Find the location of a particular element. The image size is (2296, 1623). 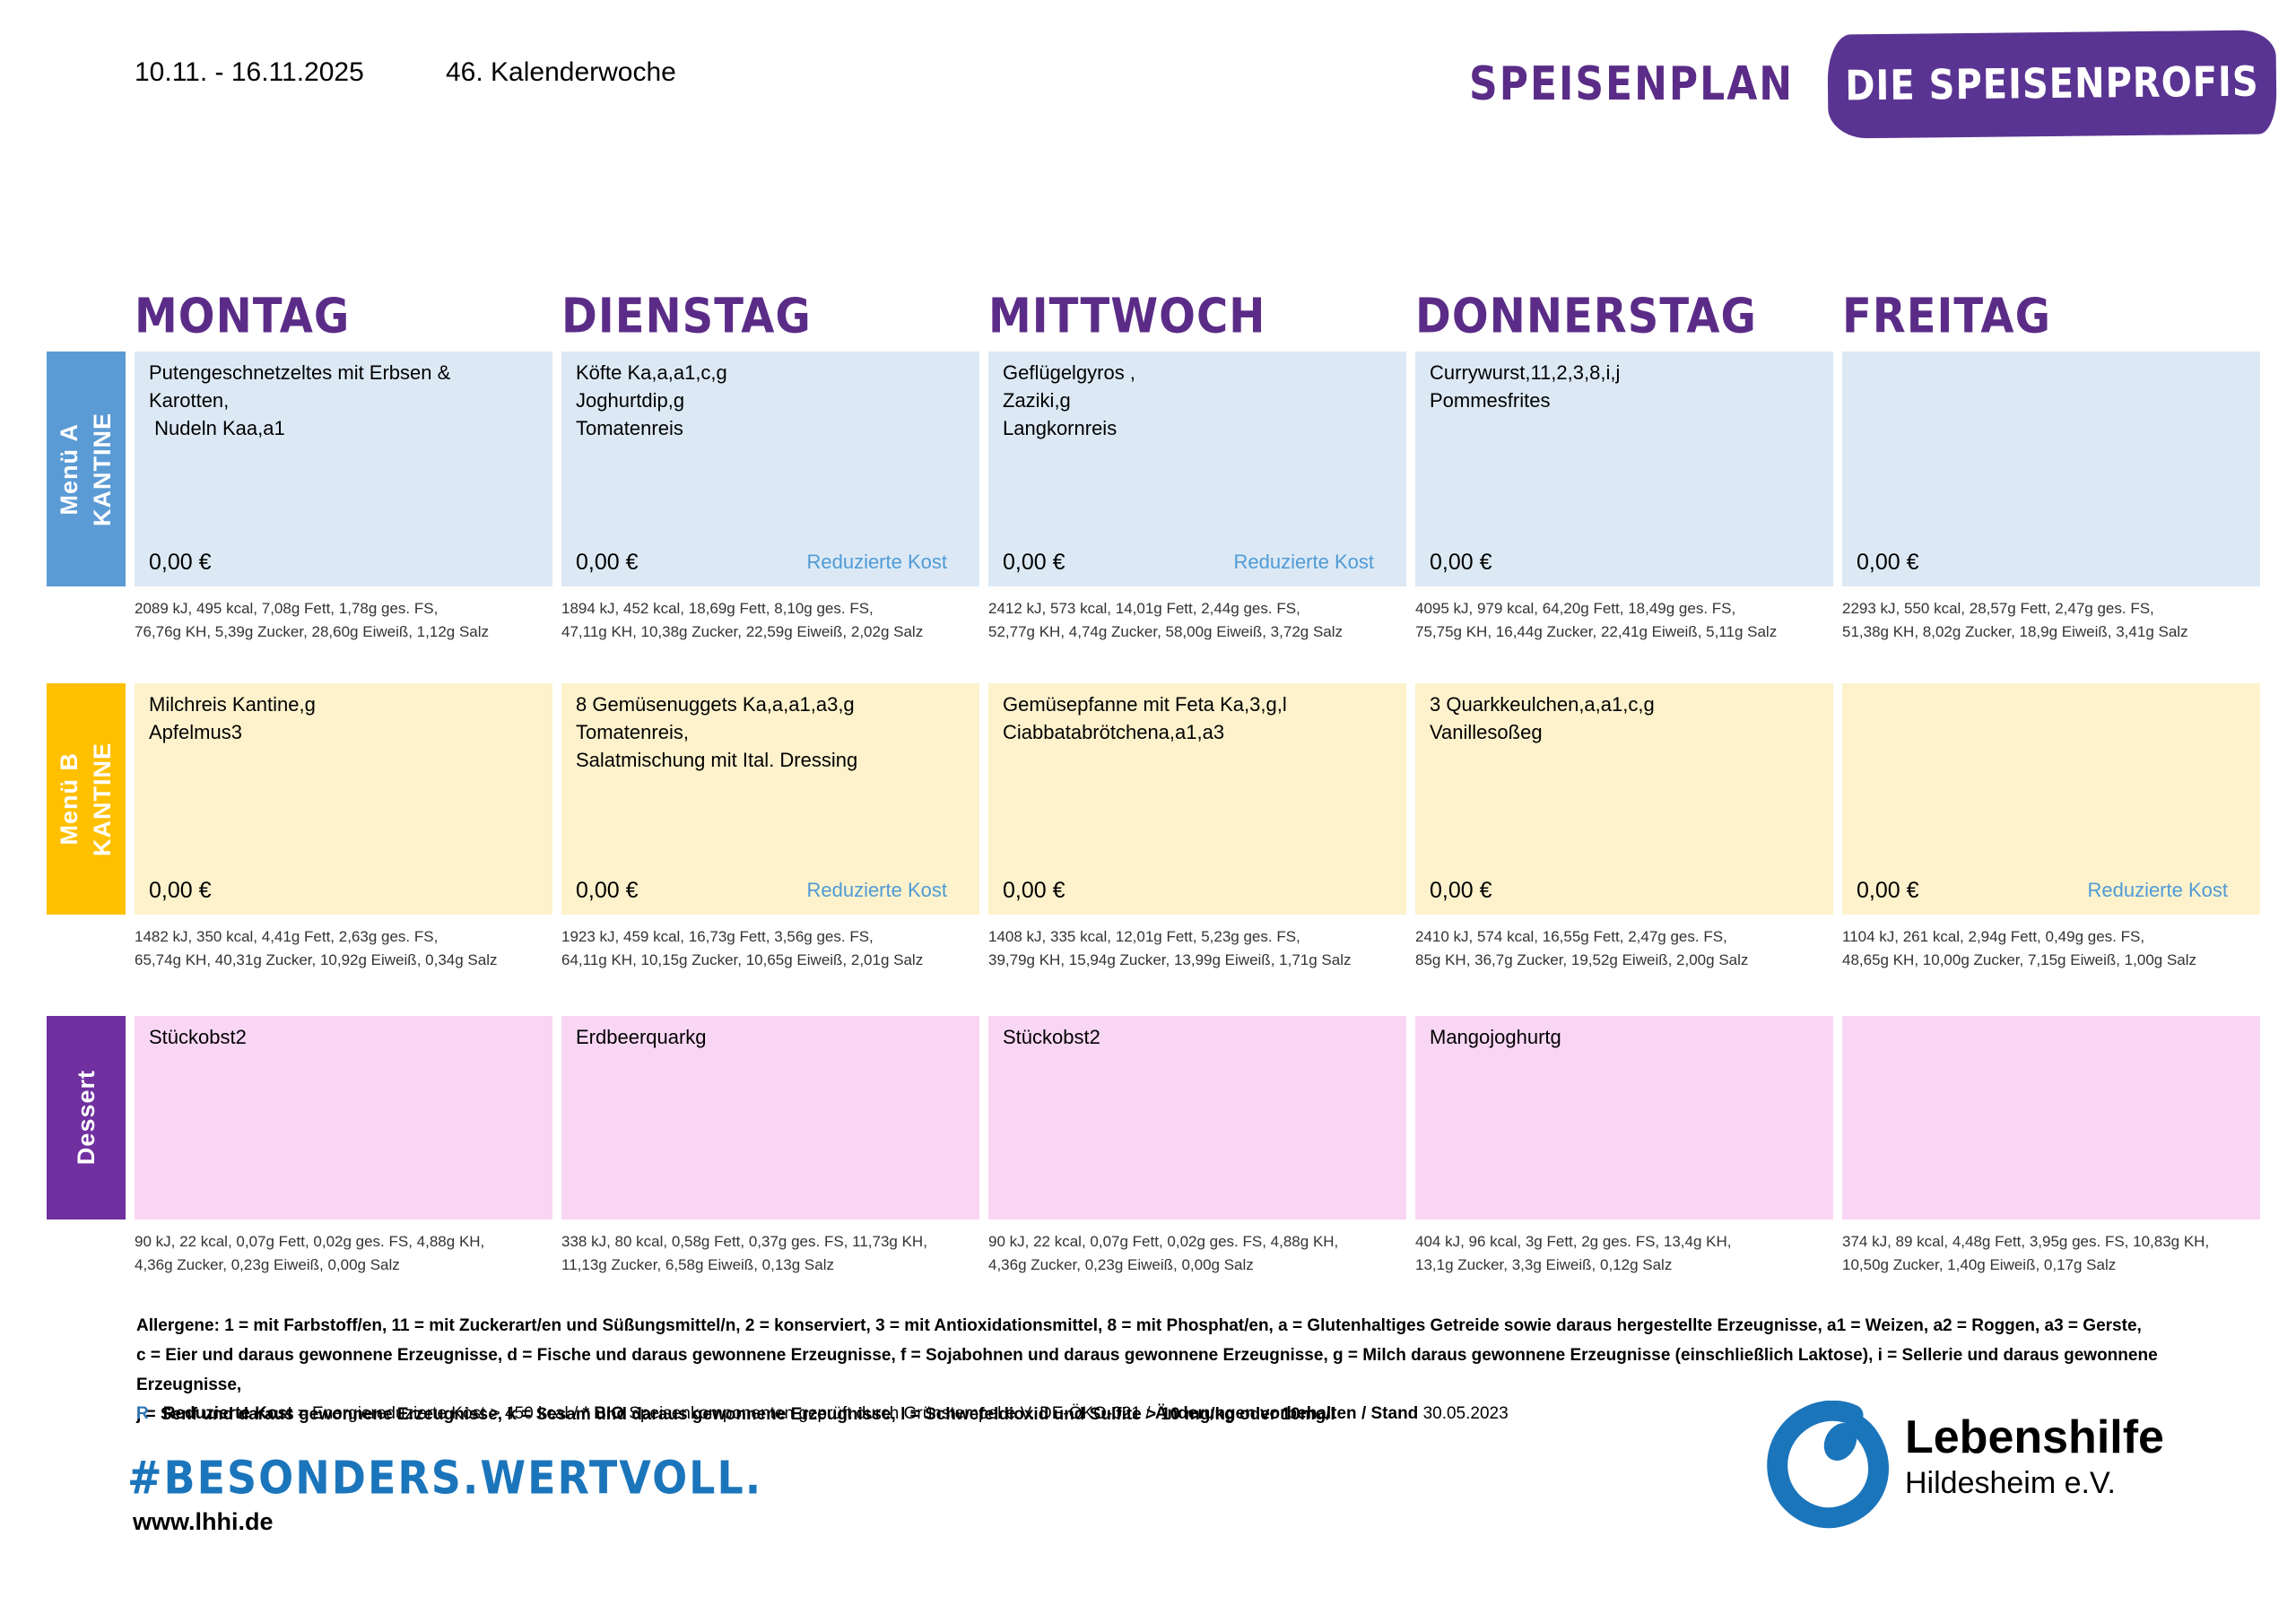

website-link: www.lhhi.de is located at coordinates (203, 1521).